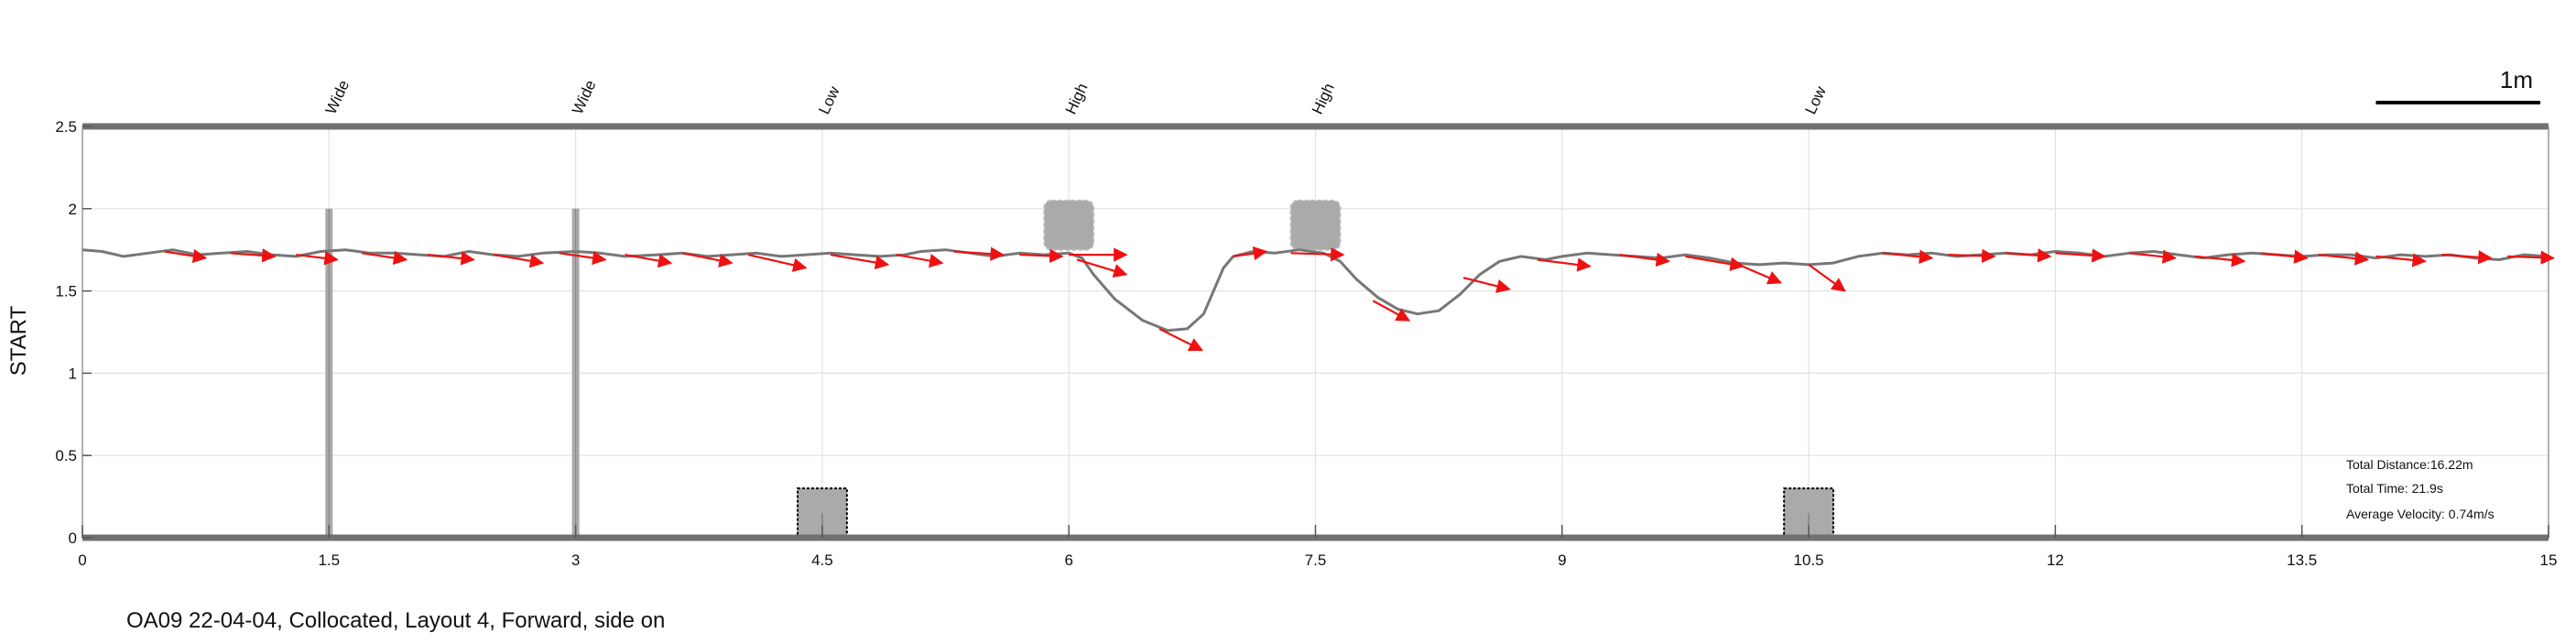  What do you see at coordinates (2549, 560) in the screenshot?
I see `x-tick-label: 15` at bounding box center [2549, 560].